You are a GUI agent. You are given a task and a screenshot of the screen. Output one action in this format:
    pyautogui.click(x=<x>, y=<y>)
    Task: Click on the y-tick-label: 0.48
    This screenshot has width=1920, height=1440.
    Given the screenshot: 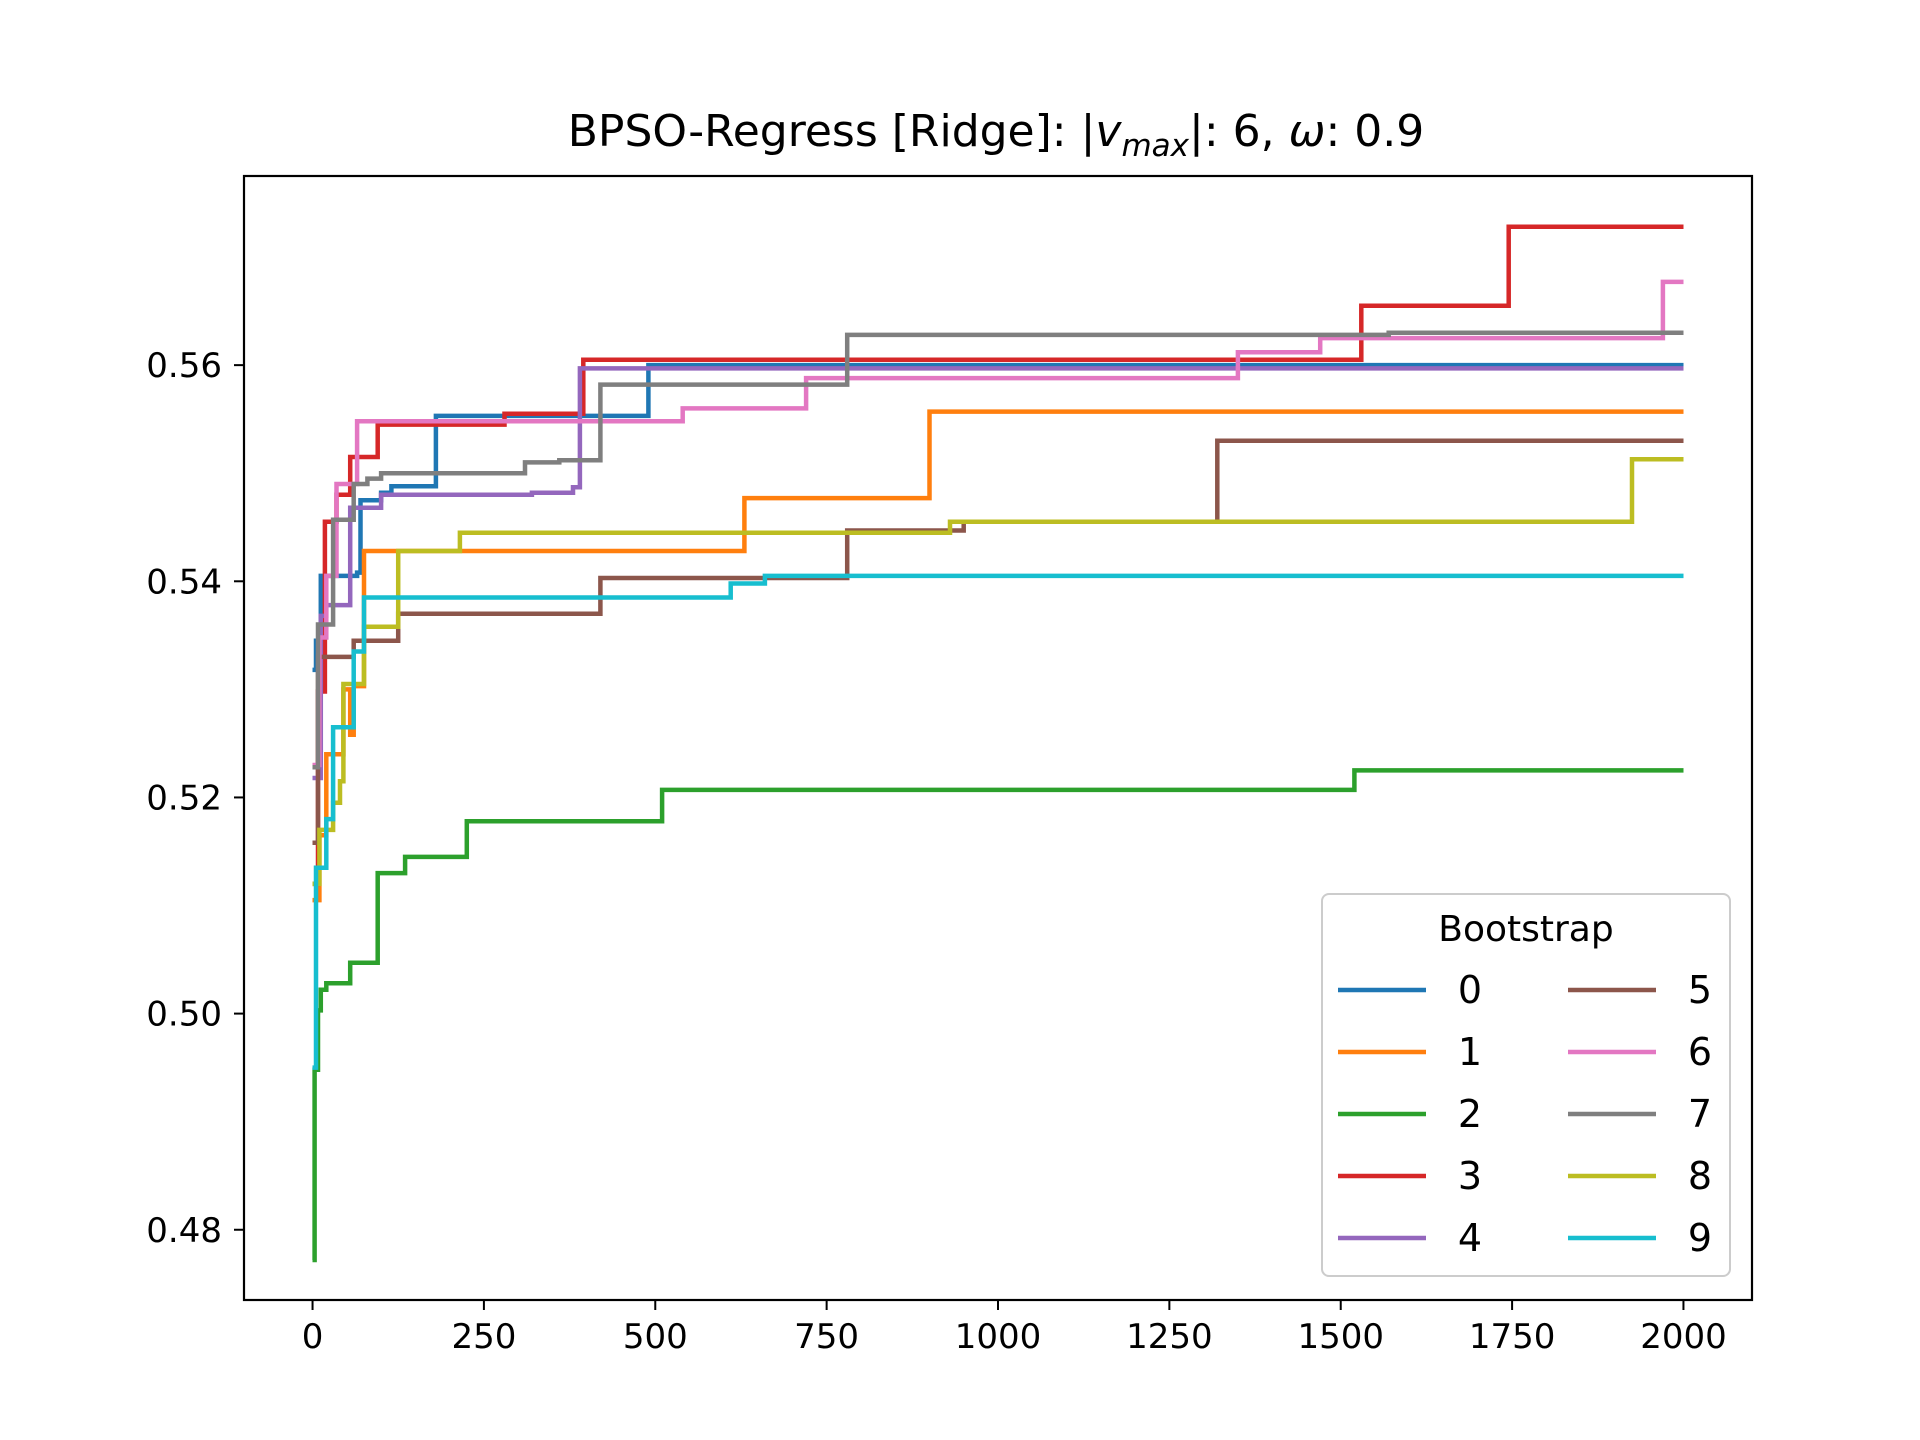 What is the action you would take?
    pyautogui.click(x=184, y=1231)
    